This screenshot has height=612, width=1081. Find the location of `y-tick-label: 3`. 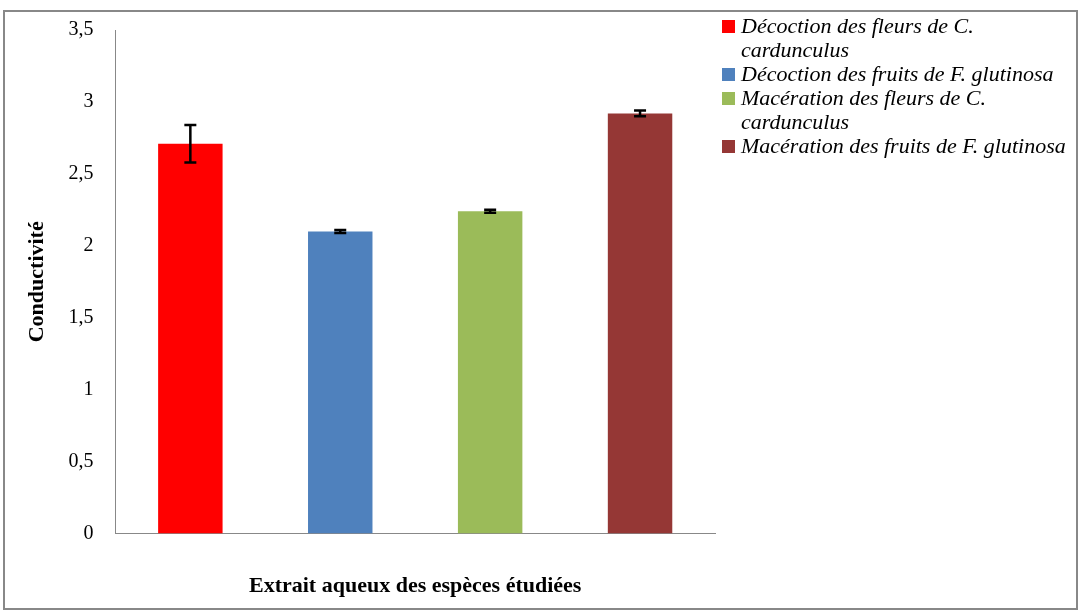

y-tick-label: 3 is located at coordinates (88, 100).